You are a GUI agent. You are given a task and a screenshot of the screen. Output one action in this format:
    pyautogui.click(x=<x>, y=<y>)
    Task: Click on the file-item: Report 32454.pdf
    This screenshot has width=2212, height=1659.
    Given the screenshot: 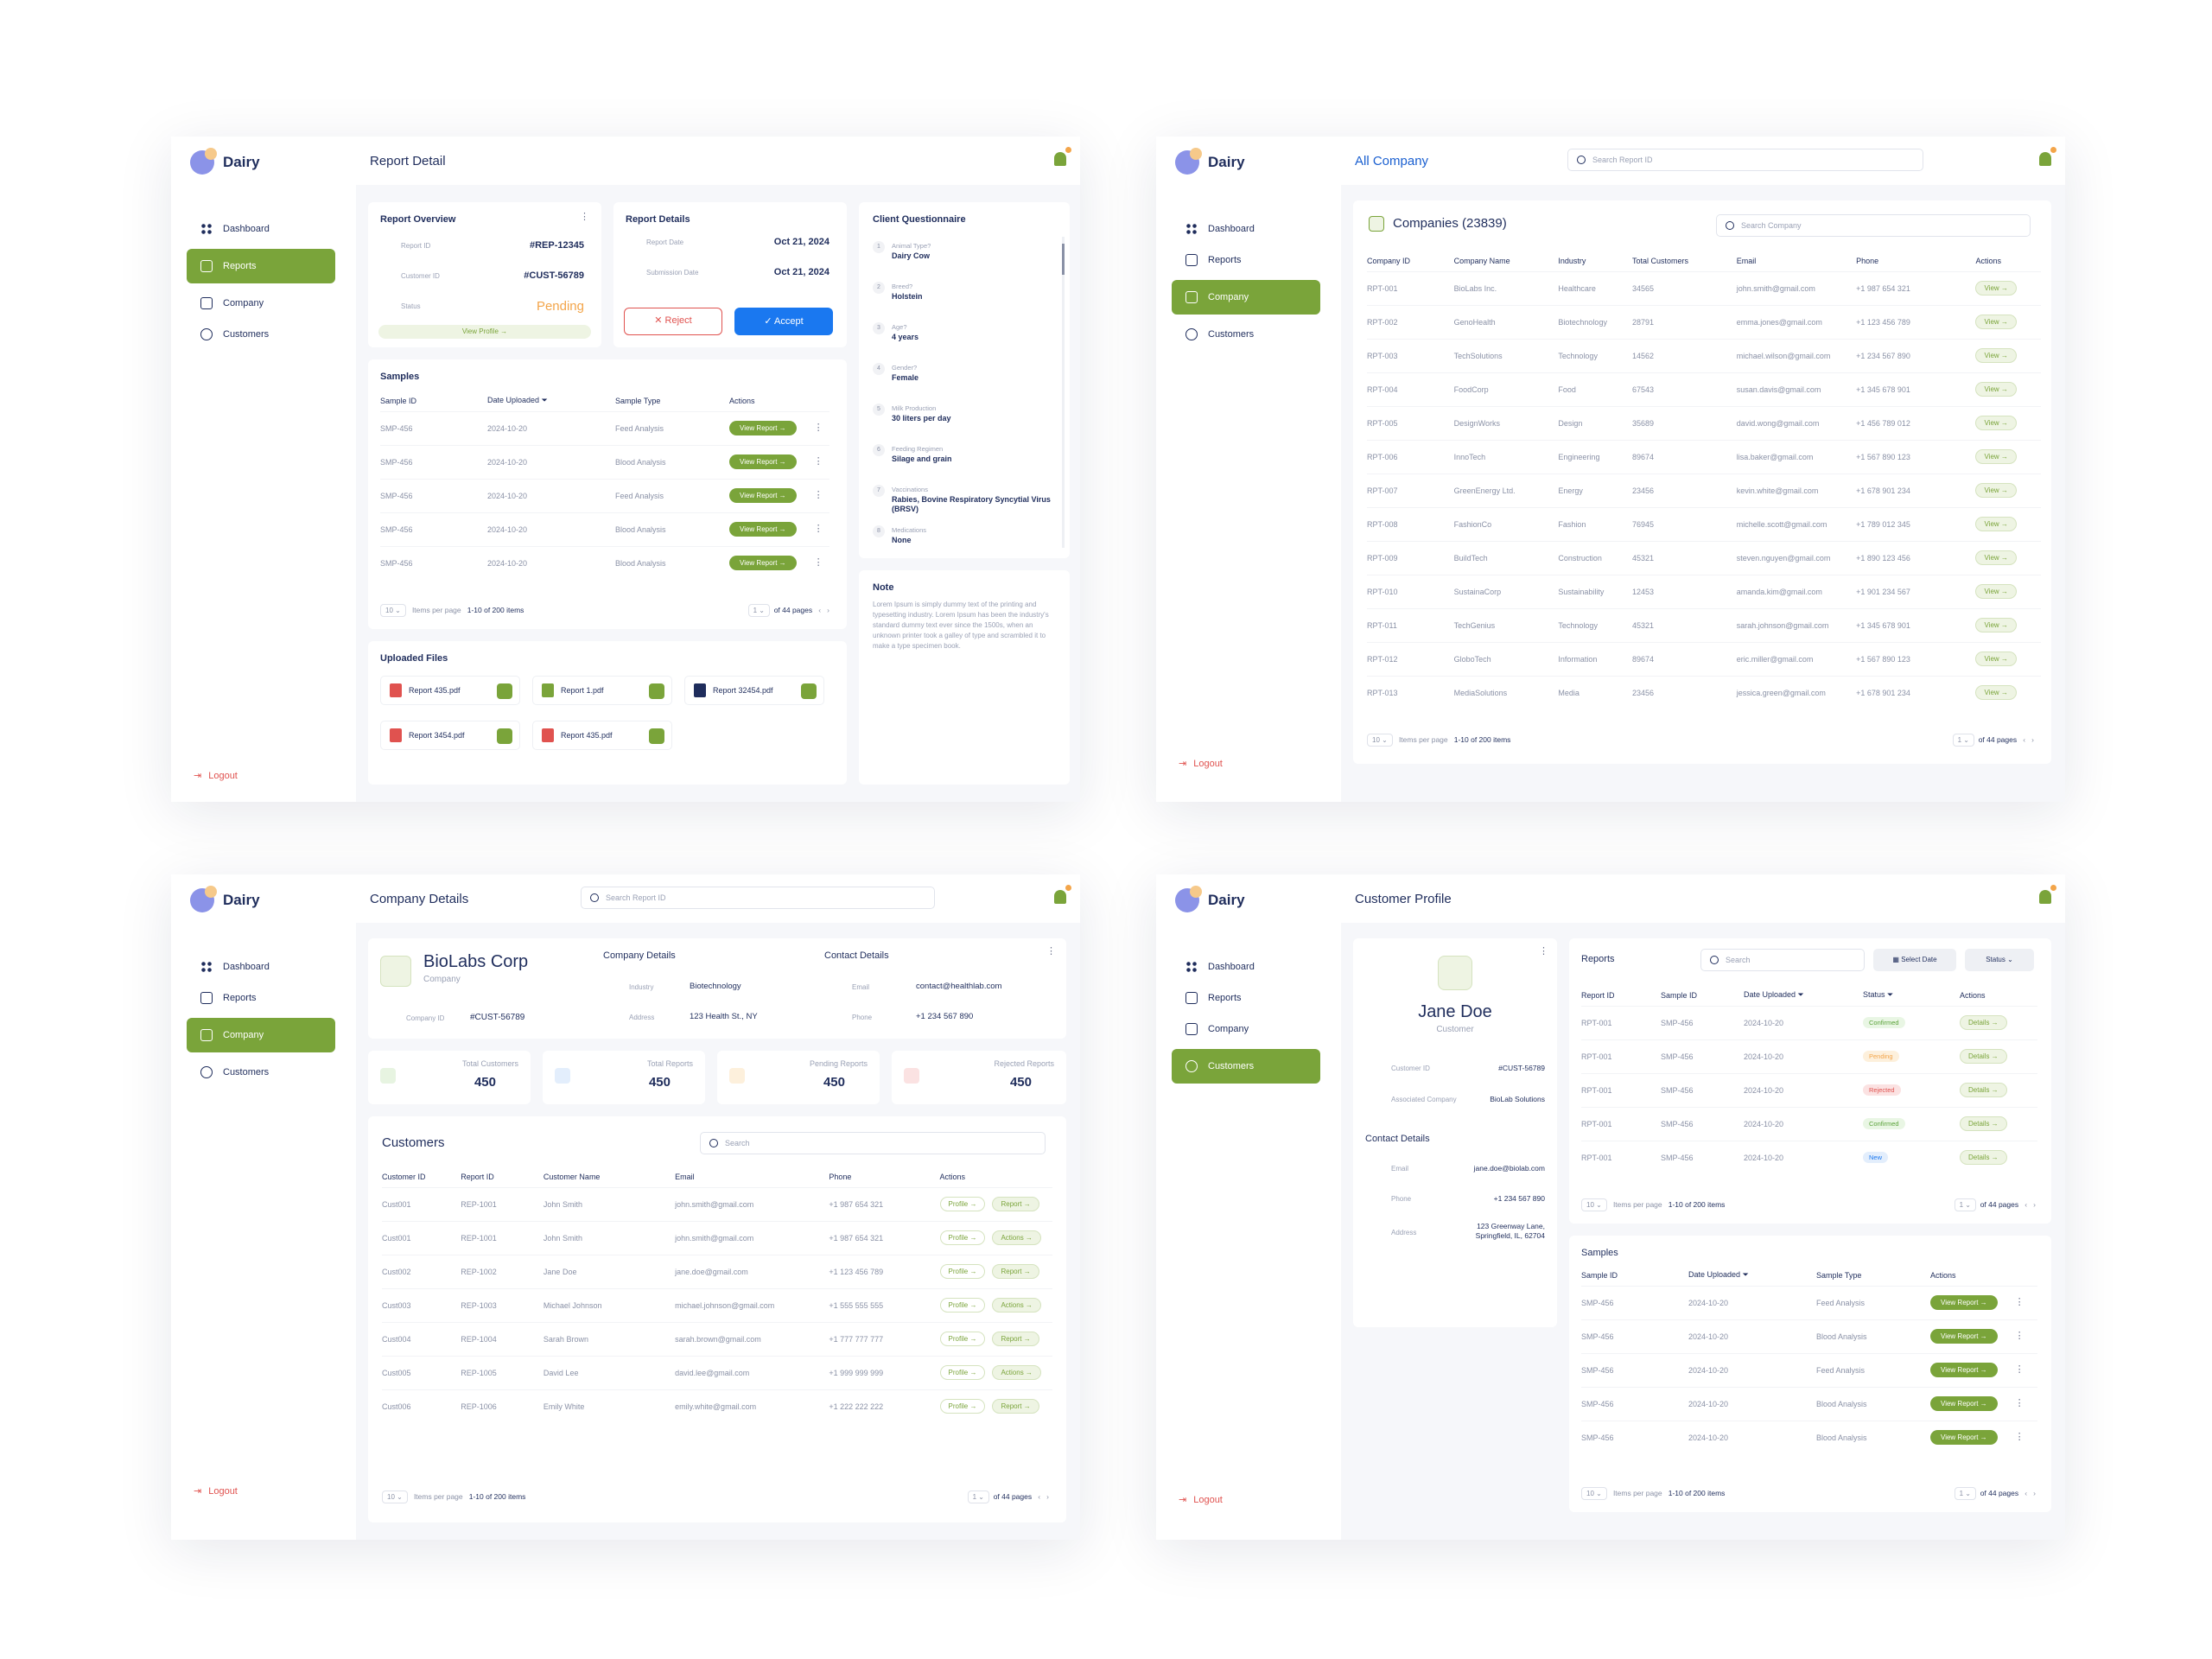 What is the action you would take?
    pyautogui.click(x=754, y=690)
    